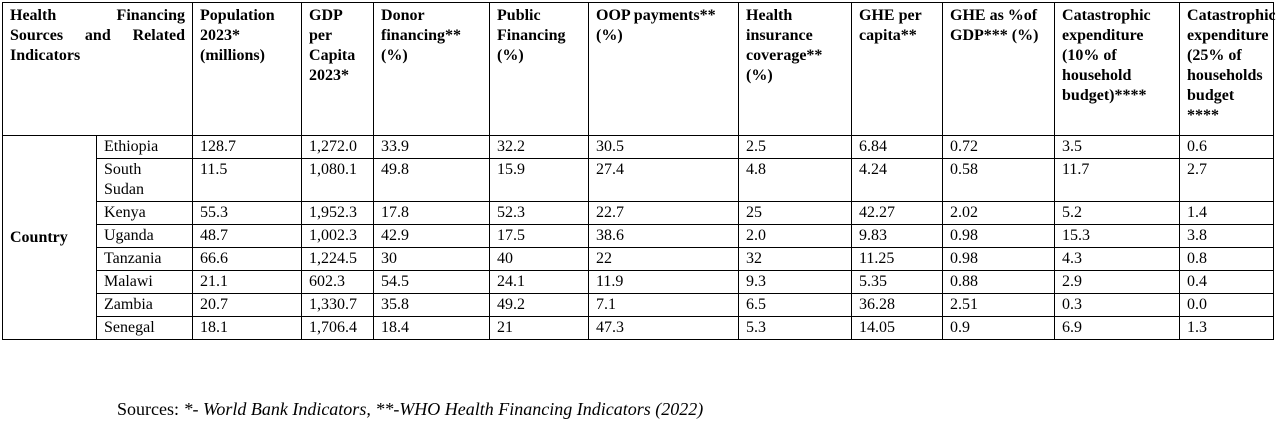 The height and width of the screenshot is (424, 1280). I want to click on table-cell: 128.7, so click(247, 147).